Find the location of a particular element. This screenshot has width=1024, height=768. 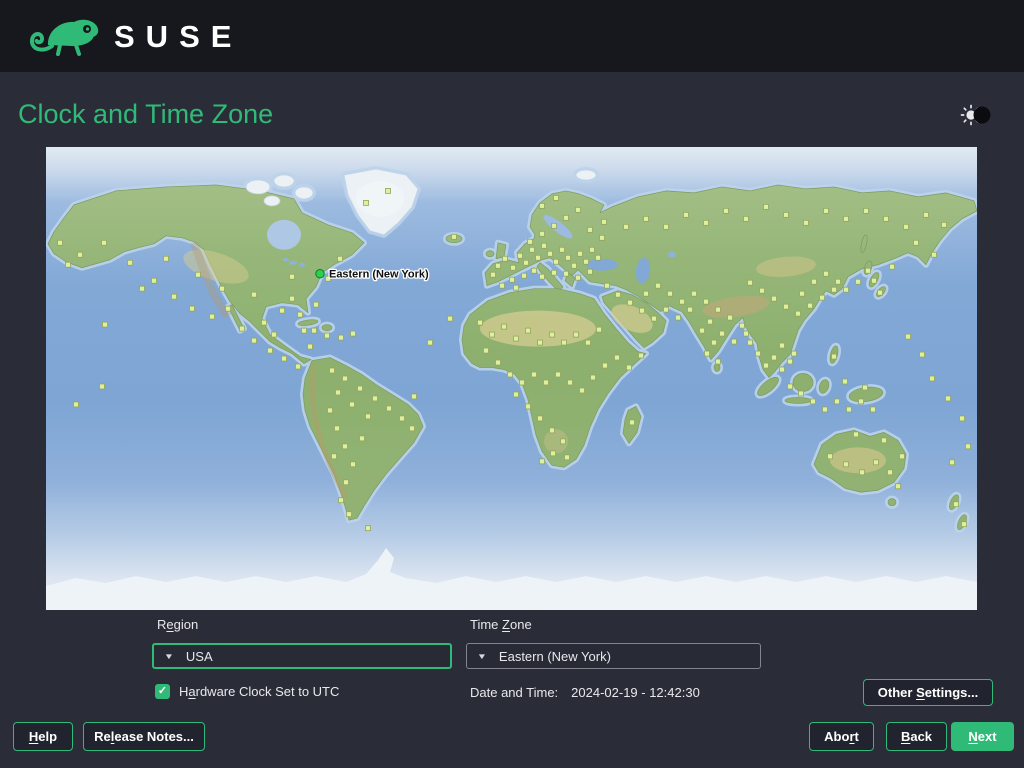

next-button: Next is located at coordinates (982, 736).